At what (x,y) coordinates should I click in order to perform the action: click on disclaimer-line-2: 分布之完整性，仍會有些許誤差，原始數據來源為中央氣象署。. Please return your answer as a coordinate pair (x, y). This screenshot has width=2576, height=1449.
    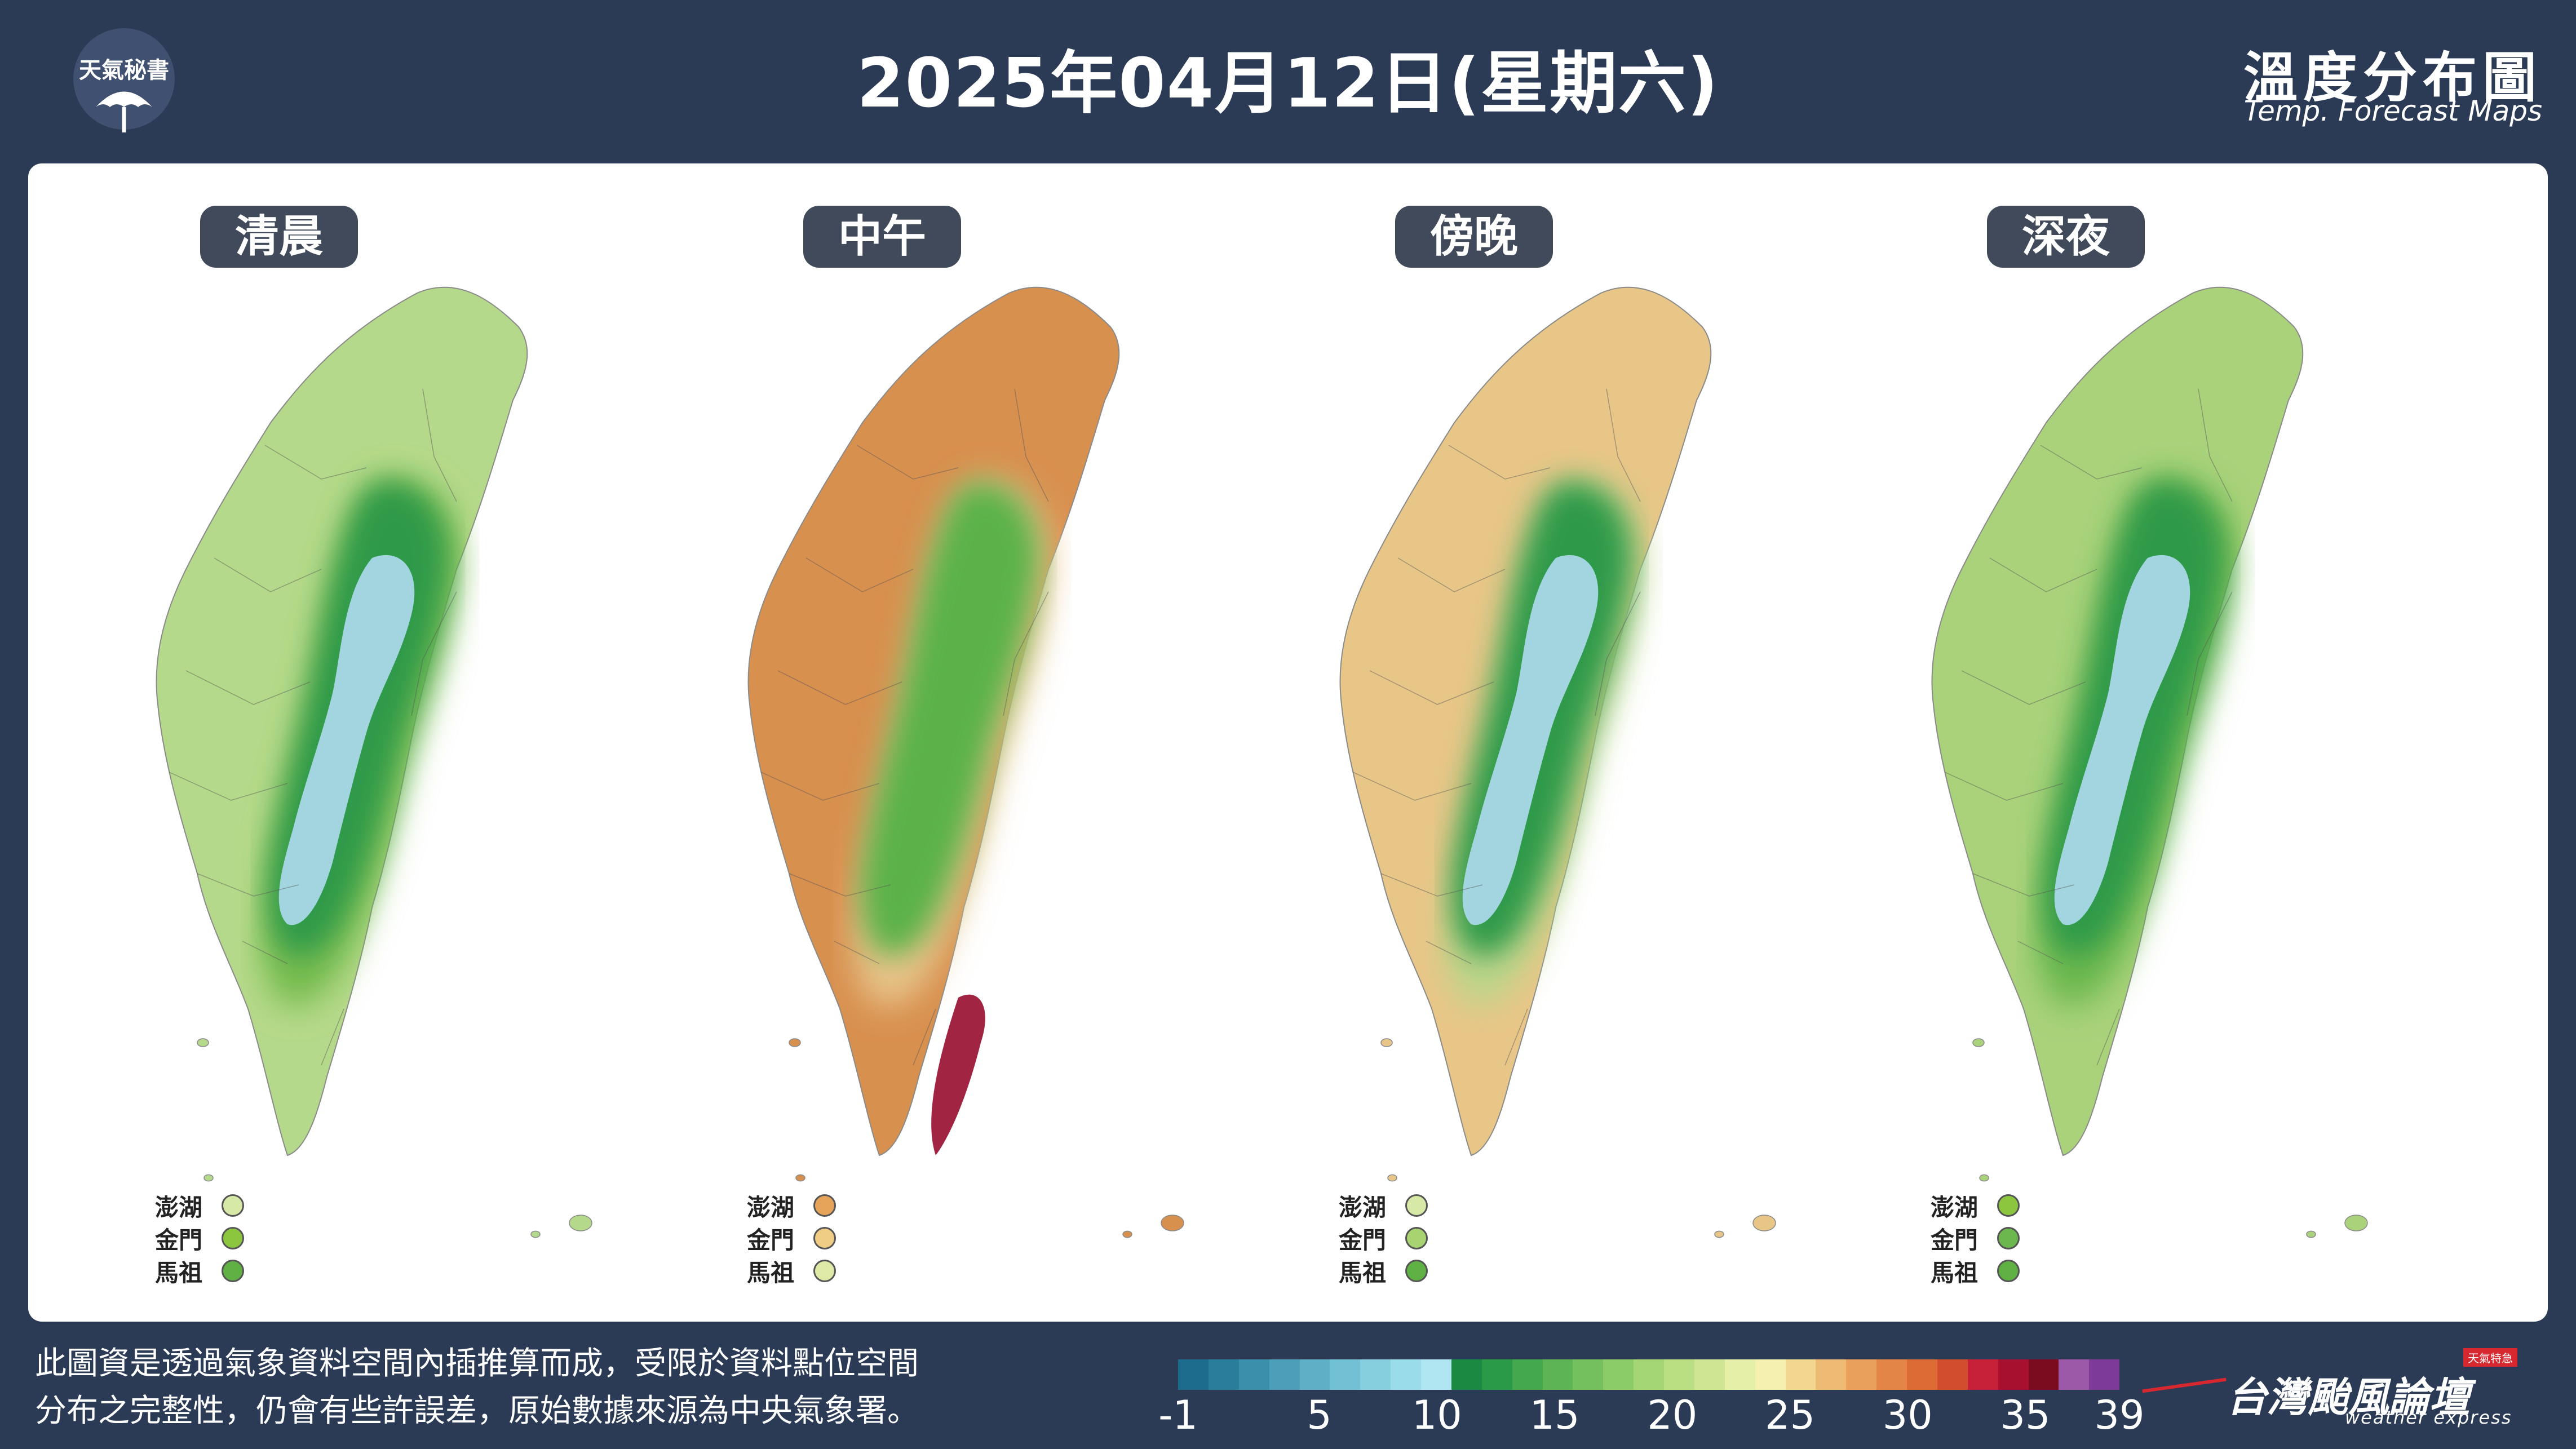
    Looking at the image, I should click on (477, 1411).